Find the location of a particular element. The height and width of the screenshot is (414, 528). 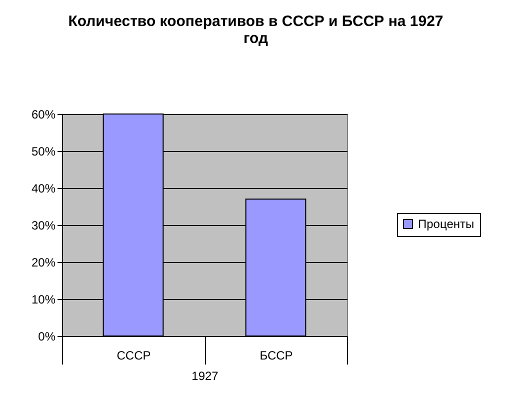

y-tick-label: 10% is located at coordinates (43, 299).